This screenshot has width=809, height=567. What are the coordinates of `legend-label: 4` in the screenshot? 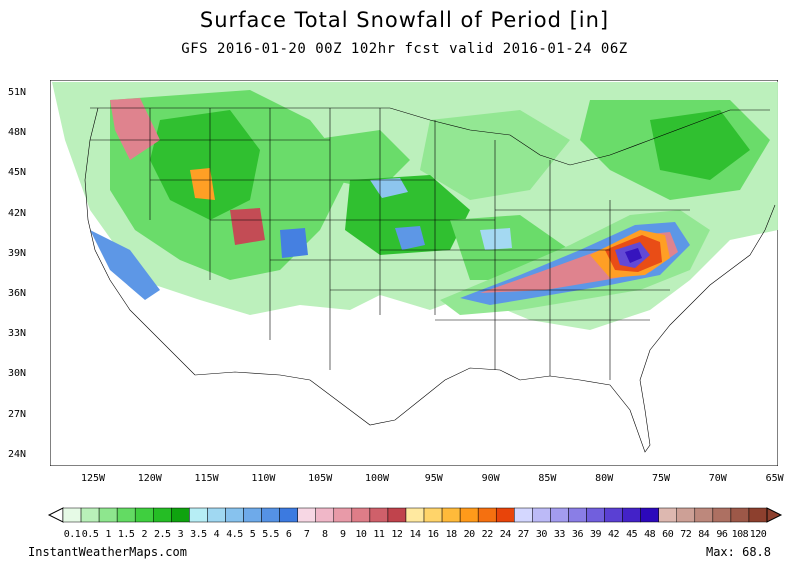 It's located at (216, 534).